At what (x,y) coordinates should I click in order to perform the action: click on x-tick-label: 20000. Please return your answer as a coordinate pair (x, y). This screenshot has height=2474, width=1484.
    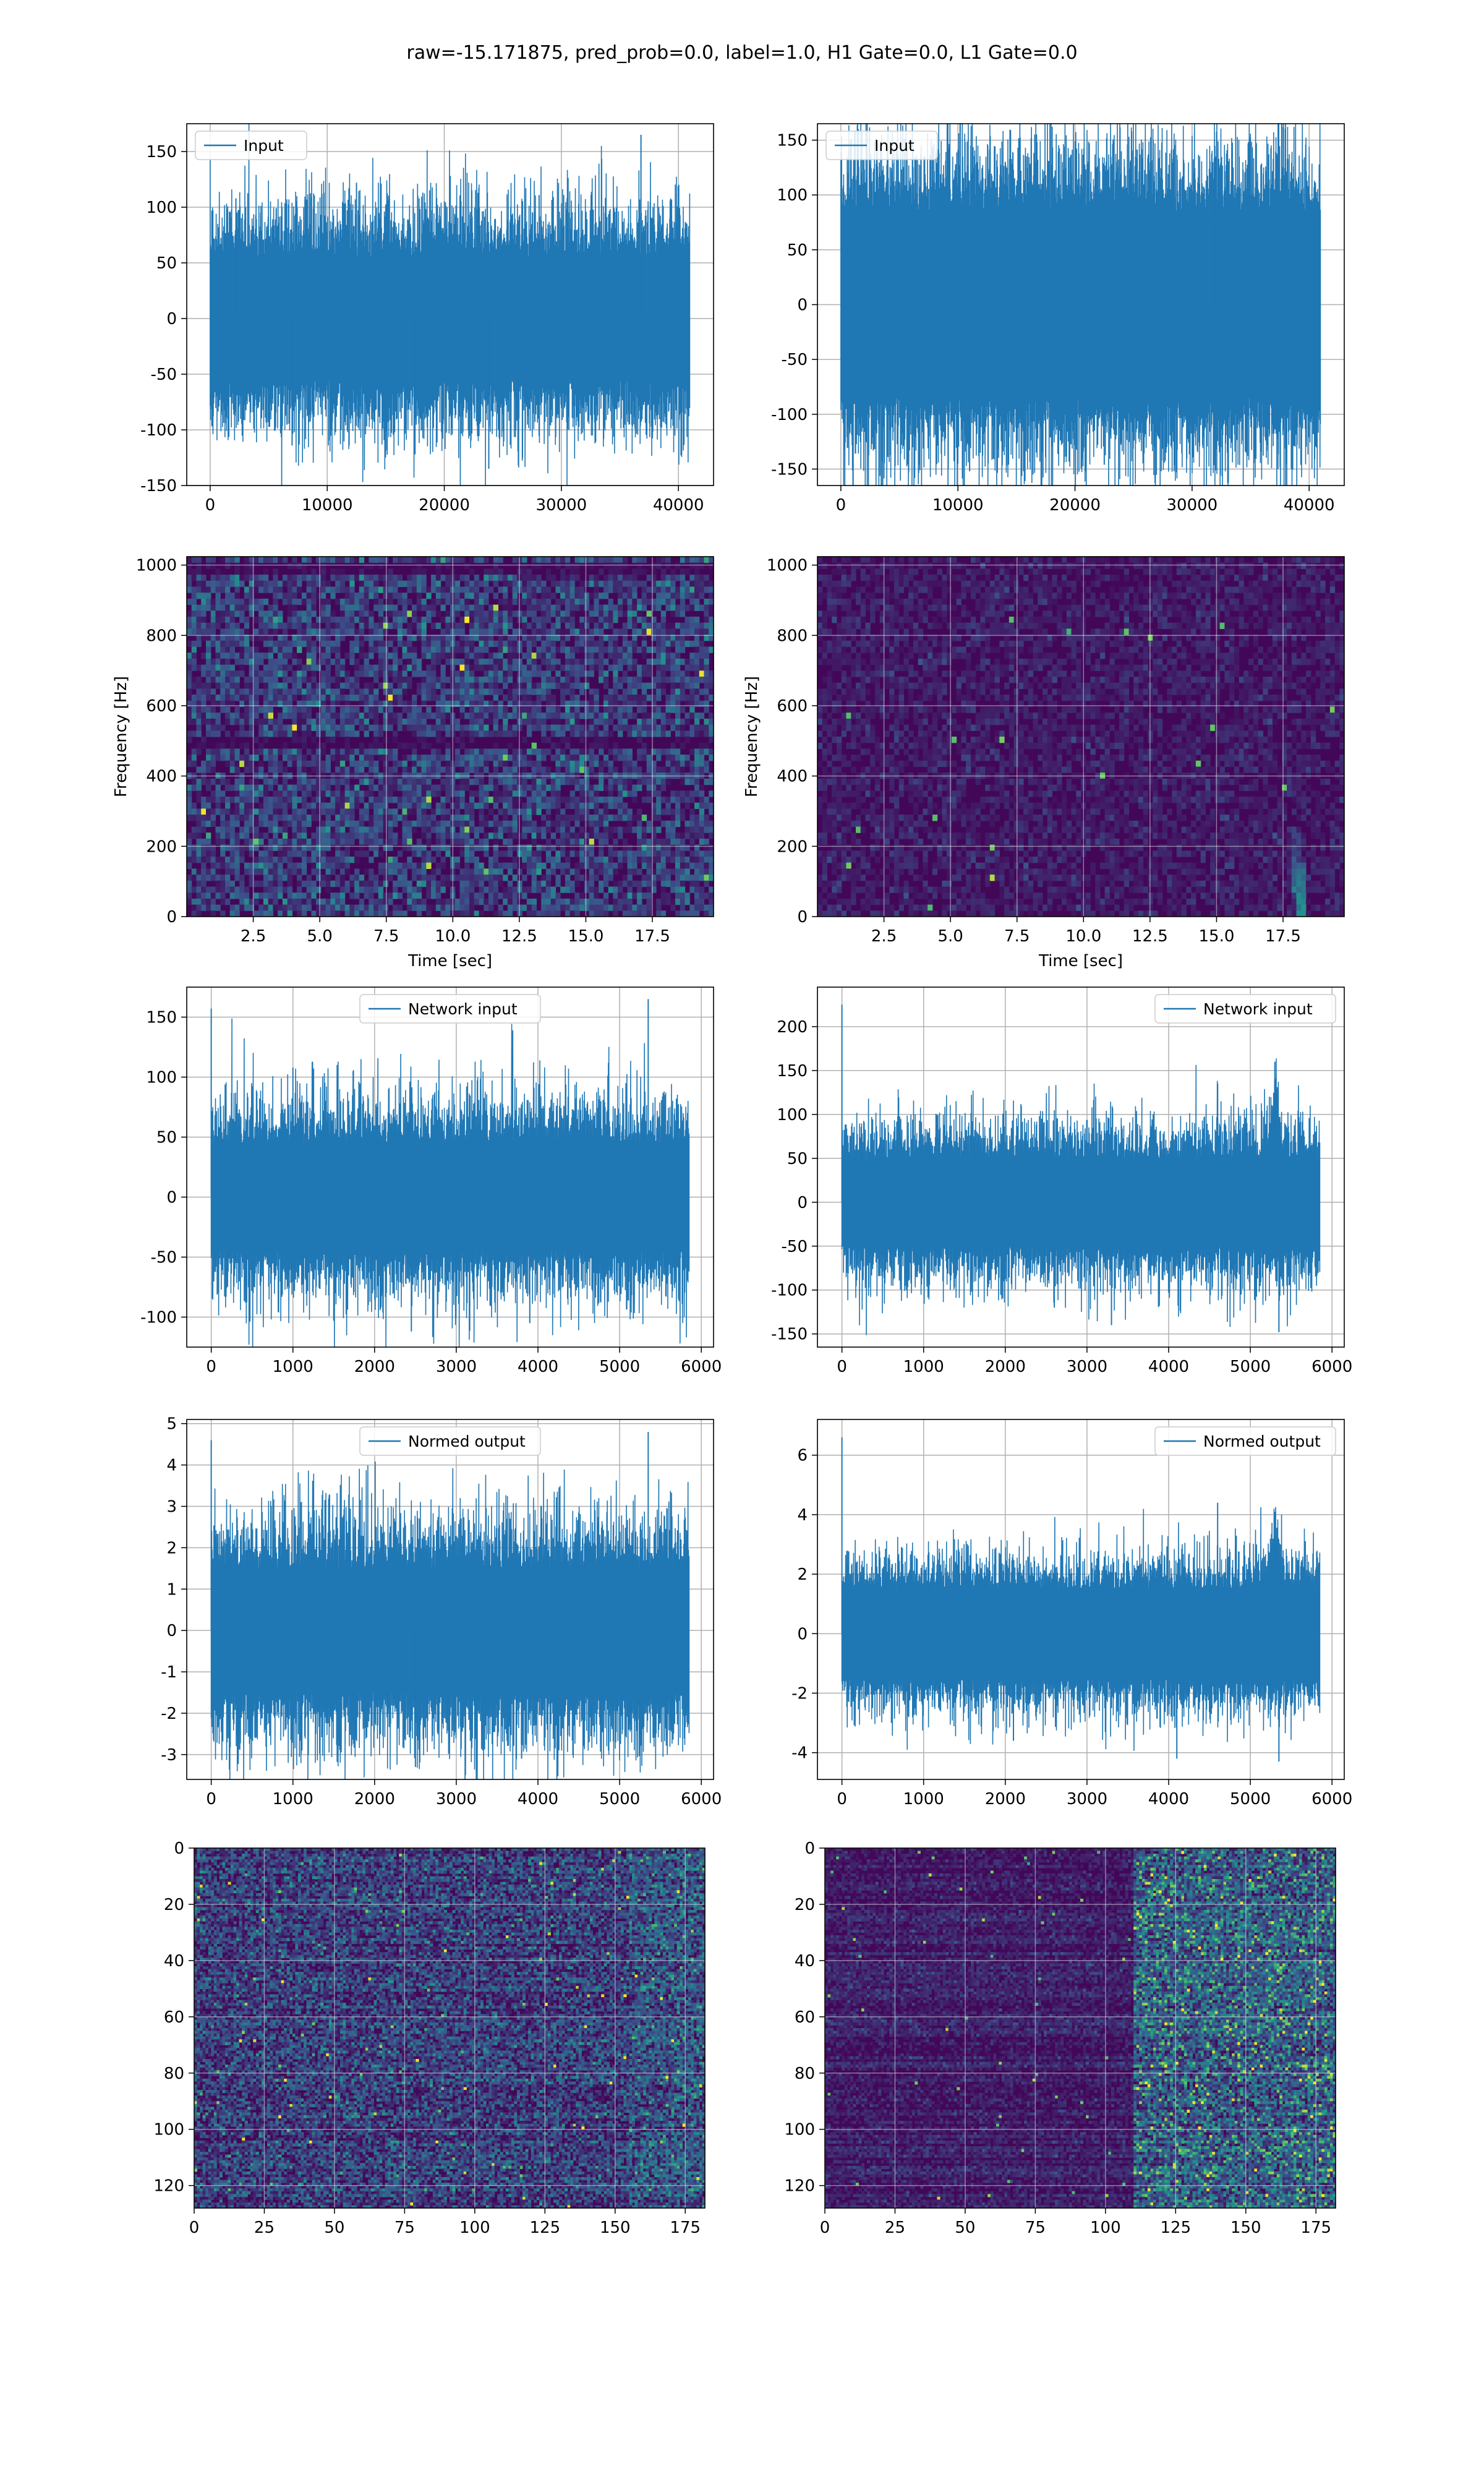
    Looking at the image, I should click on (444, 505).